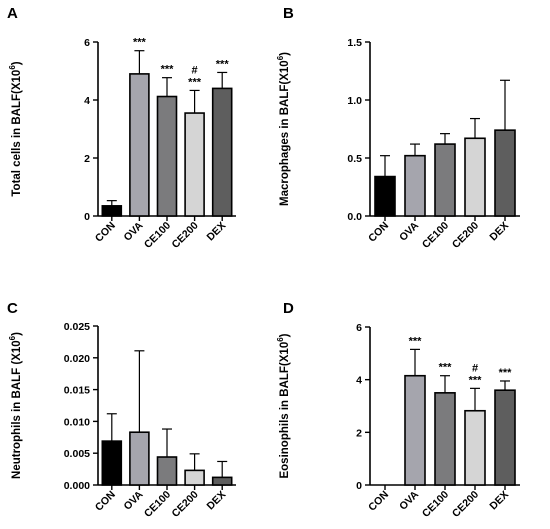  What do you see at coordinates (77, 391) in the screenshot?
I see `y-tick-label: 0.015` at bounding box center [77, 391].